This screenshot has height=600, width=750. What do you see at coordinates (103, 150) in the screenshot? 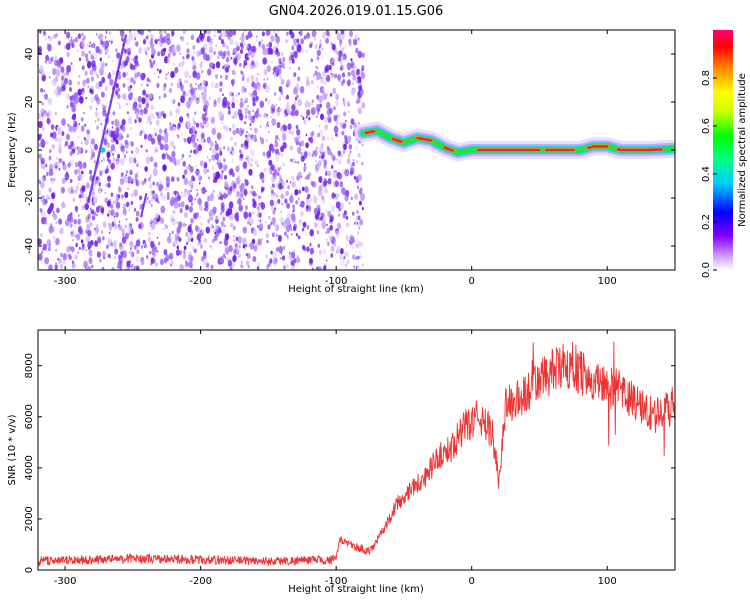
I see `noise-hotspot` at bounding box center [103, 150].